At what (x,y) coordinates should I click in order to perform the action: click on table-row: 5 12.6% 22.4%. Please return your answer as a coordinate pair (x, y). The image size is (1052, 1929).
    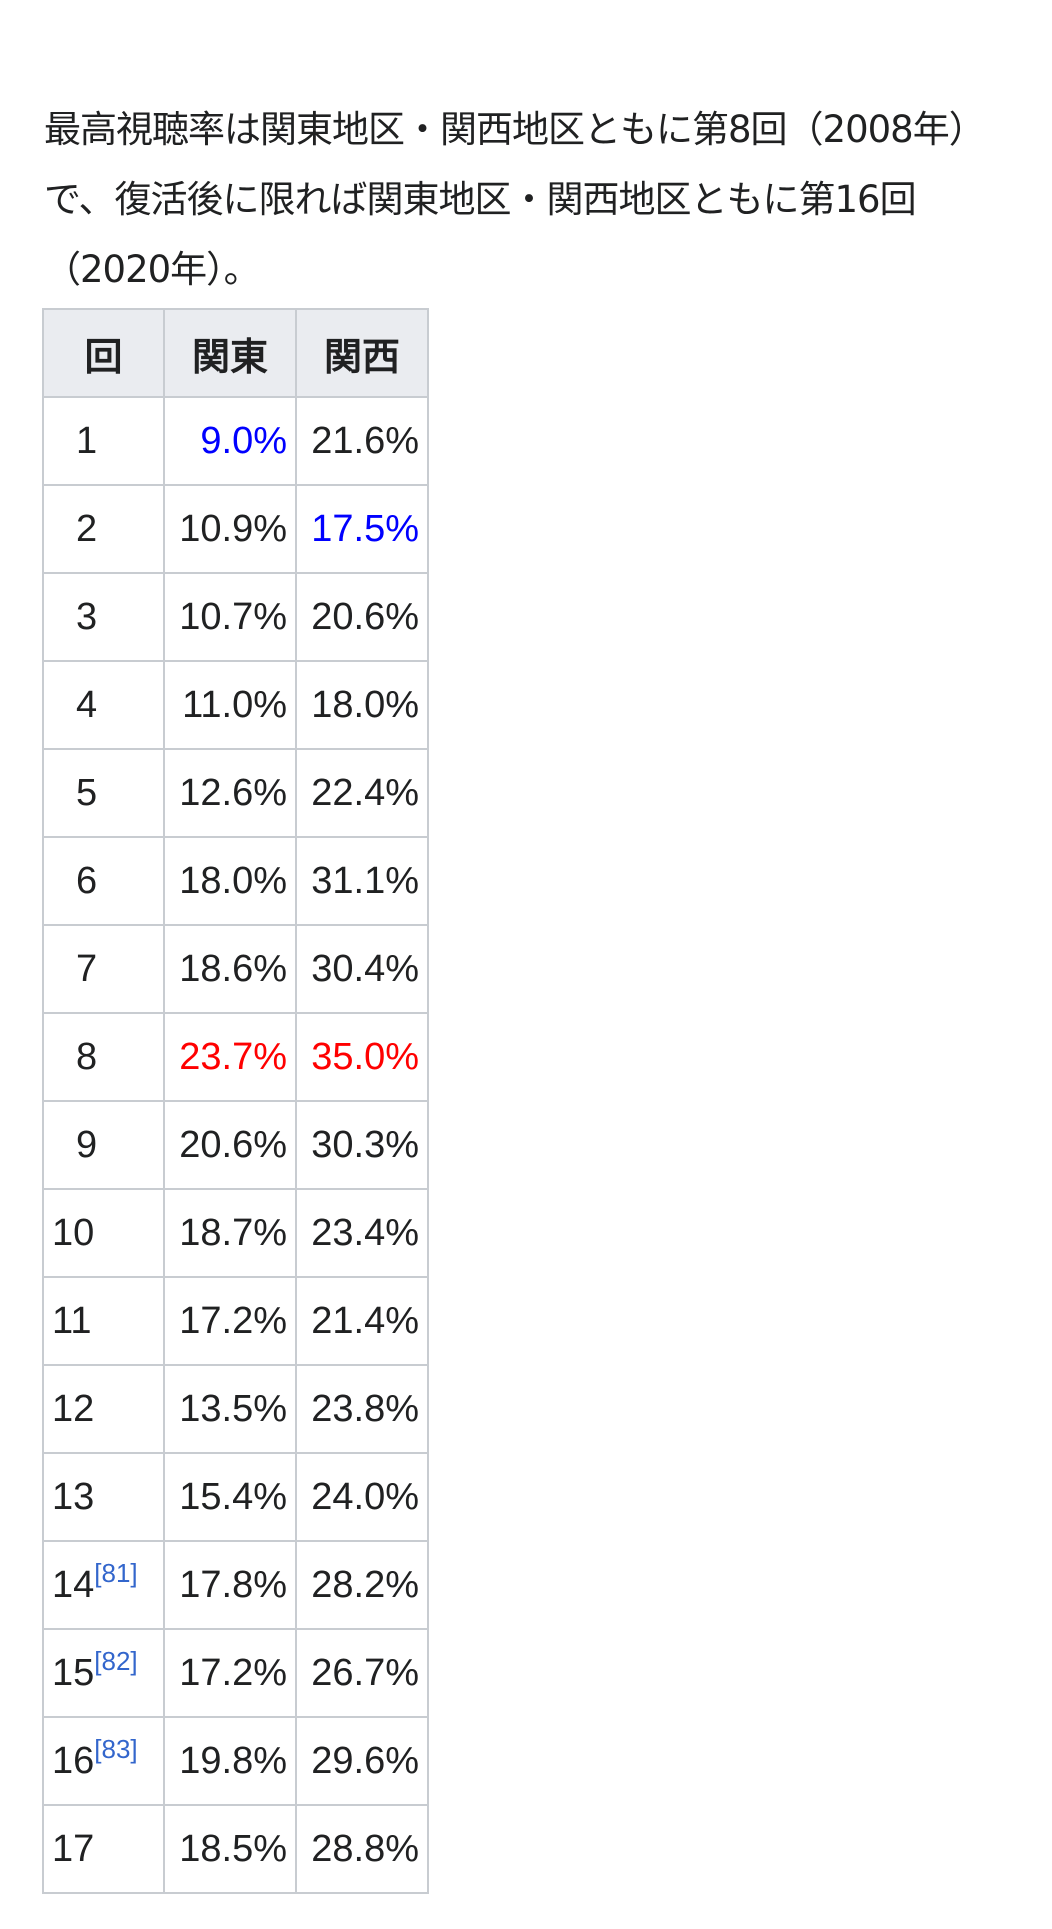
    Looking at the image, I should click on (235, 793).